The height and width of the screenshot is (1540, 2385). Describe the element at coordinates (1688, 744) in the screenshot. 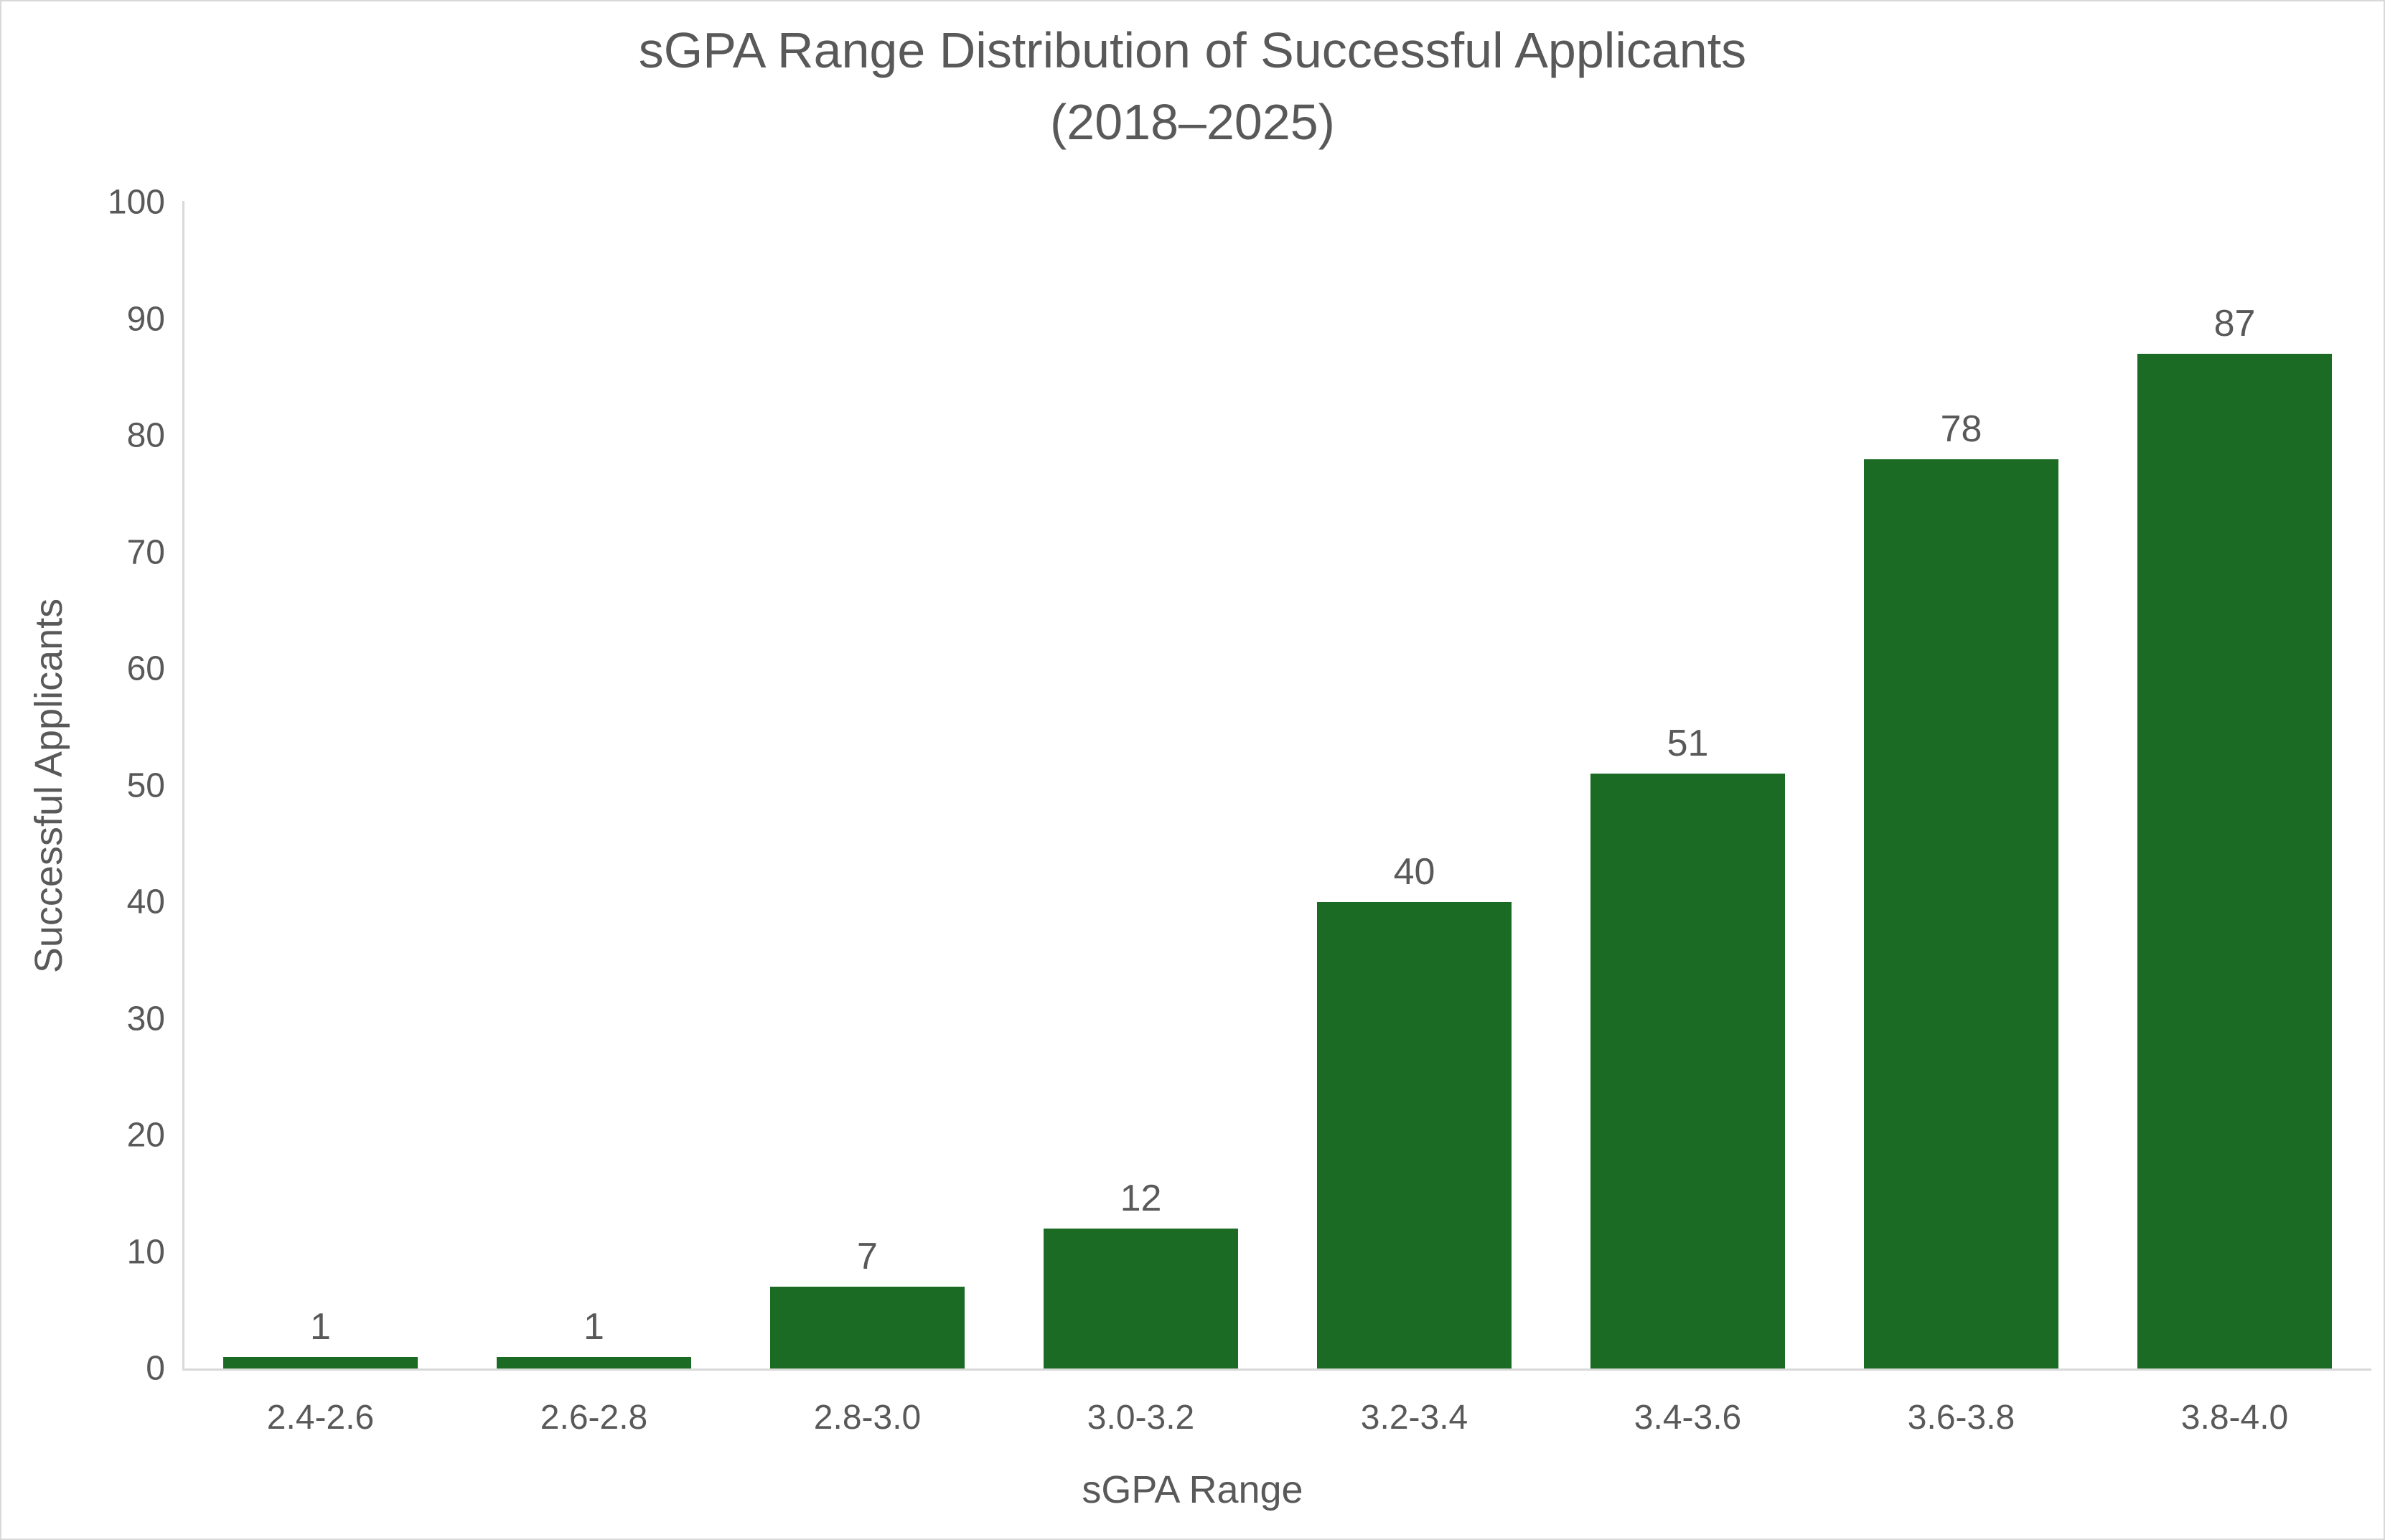

I see `data-label: 51` at that location.